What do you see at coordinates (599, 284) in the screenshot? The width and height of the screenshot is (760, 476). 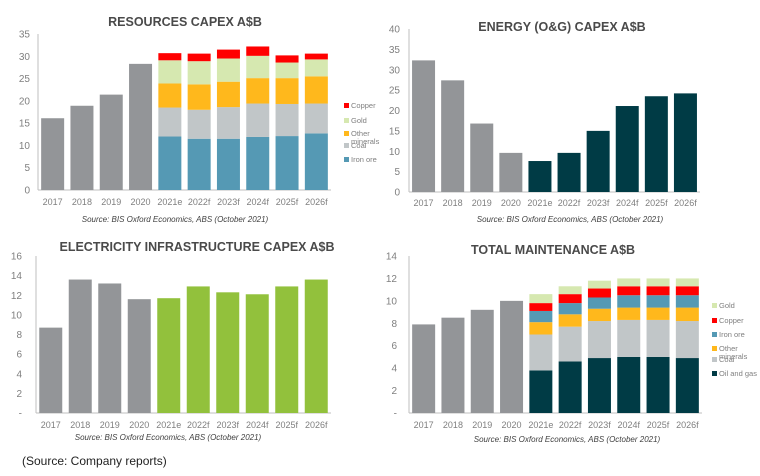 I see `bar-segment-gold-2023f` at bounding box center [599, 284].